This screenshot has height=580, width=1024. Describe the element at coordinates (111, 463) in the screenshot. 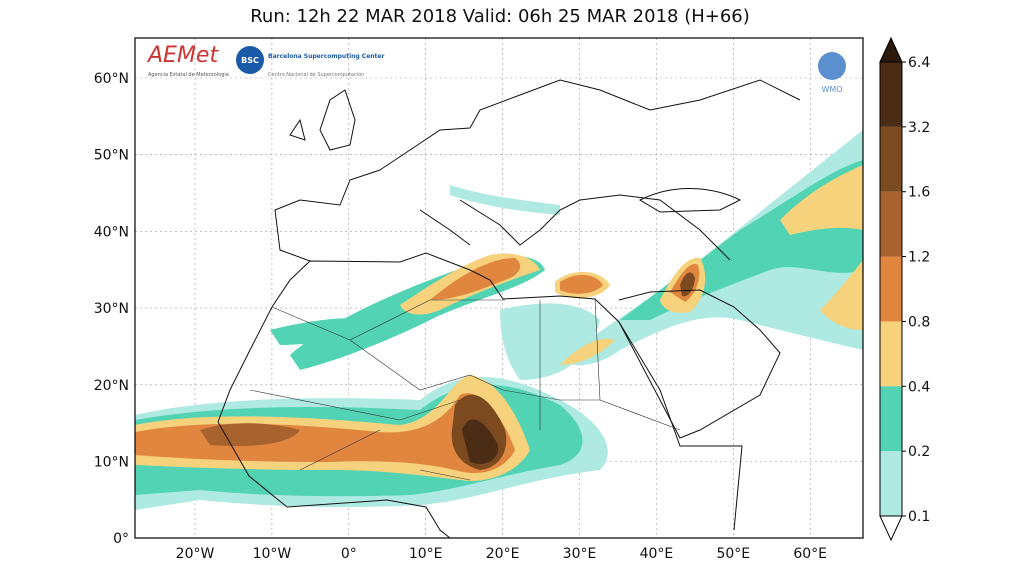

I see `lat-label: 10°N` at that location.